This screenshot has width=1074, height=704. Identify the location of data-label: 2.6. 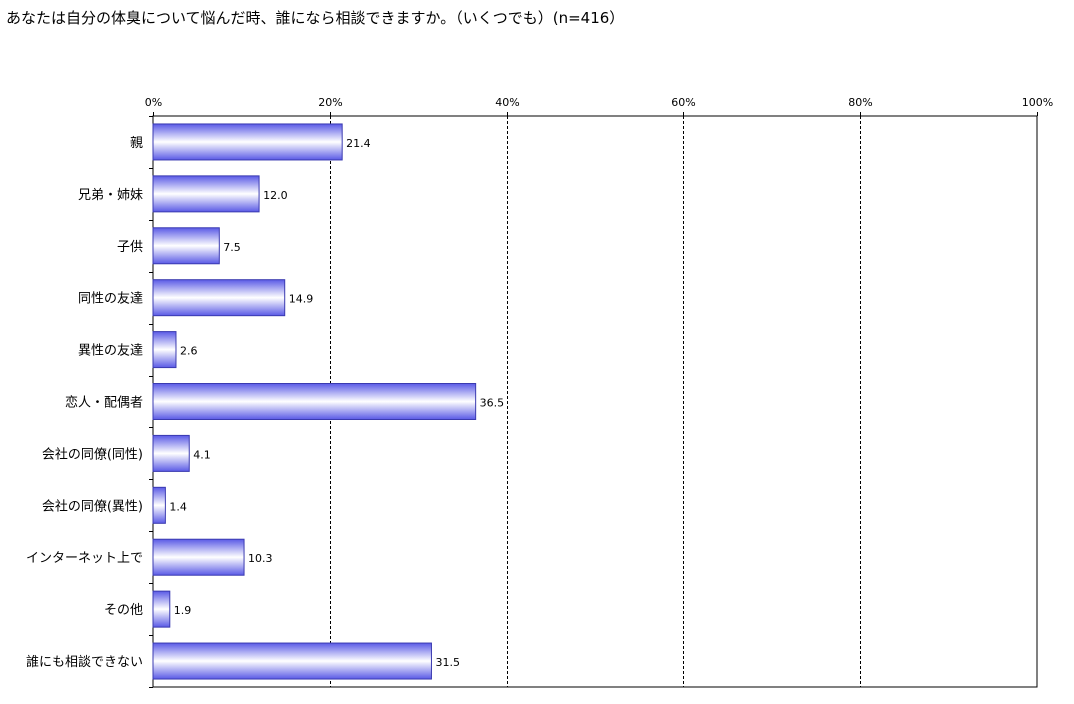
(189, 351).